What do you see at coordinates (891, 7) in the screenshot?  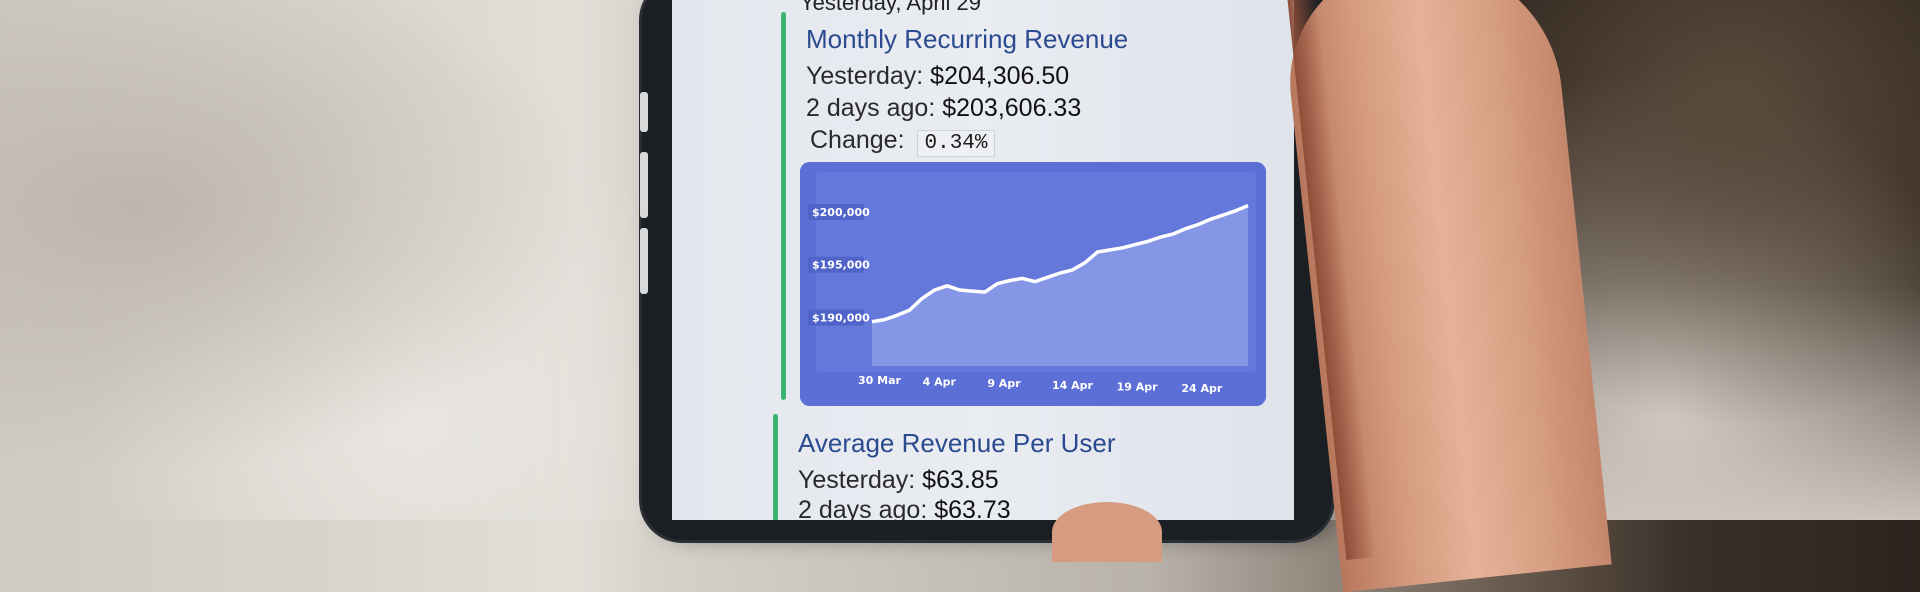 I see `date-header: Yesterday, April 29` at bounding box center [891, 7].